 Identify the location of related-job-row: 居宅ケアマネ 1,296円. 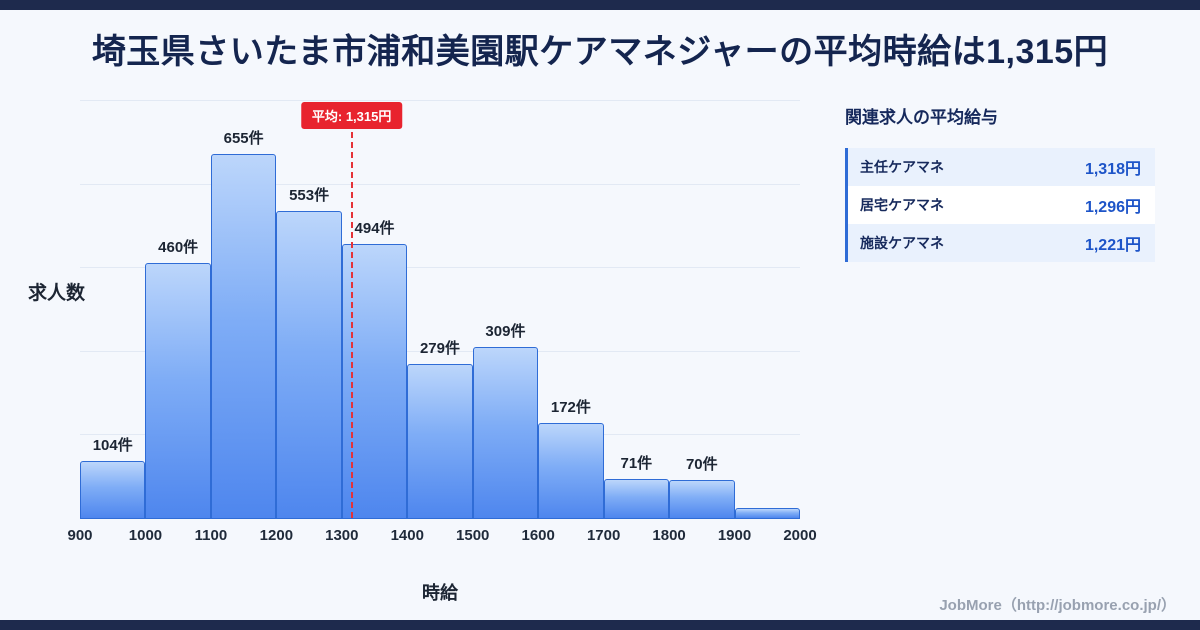
(1001, 205).